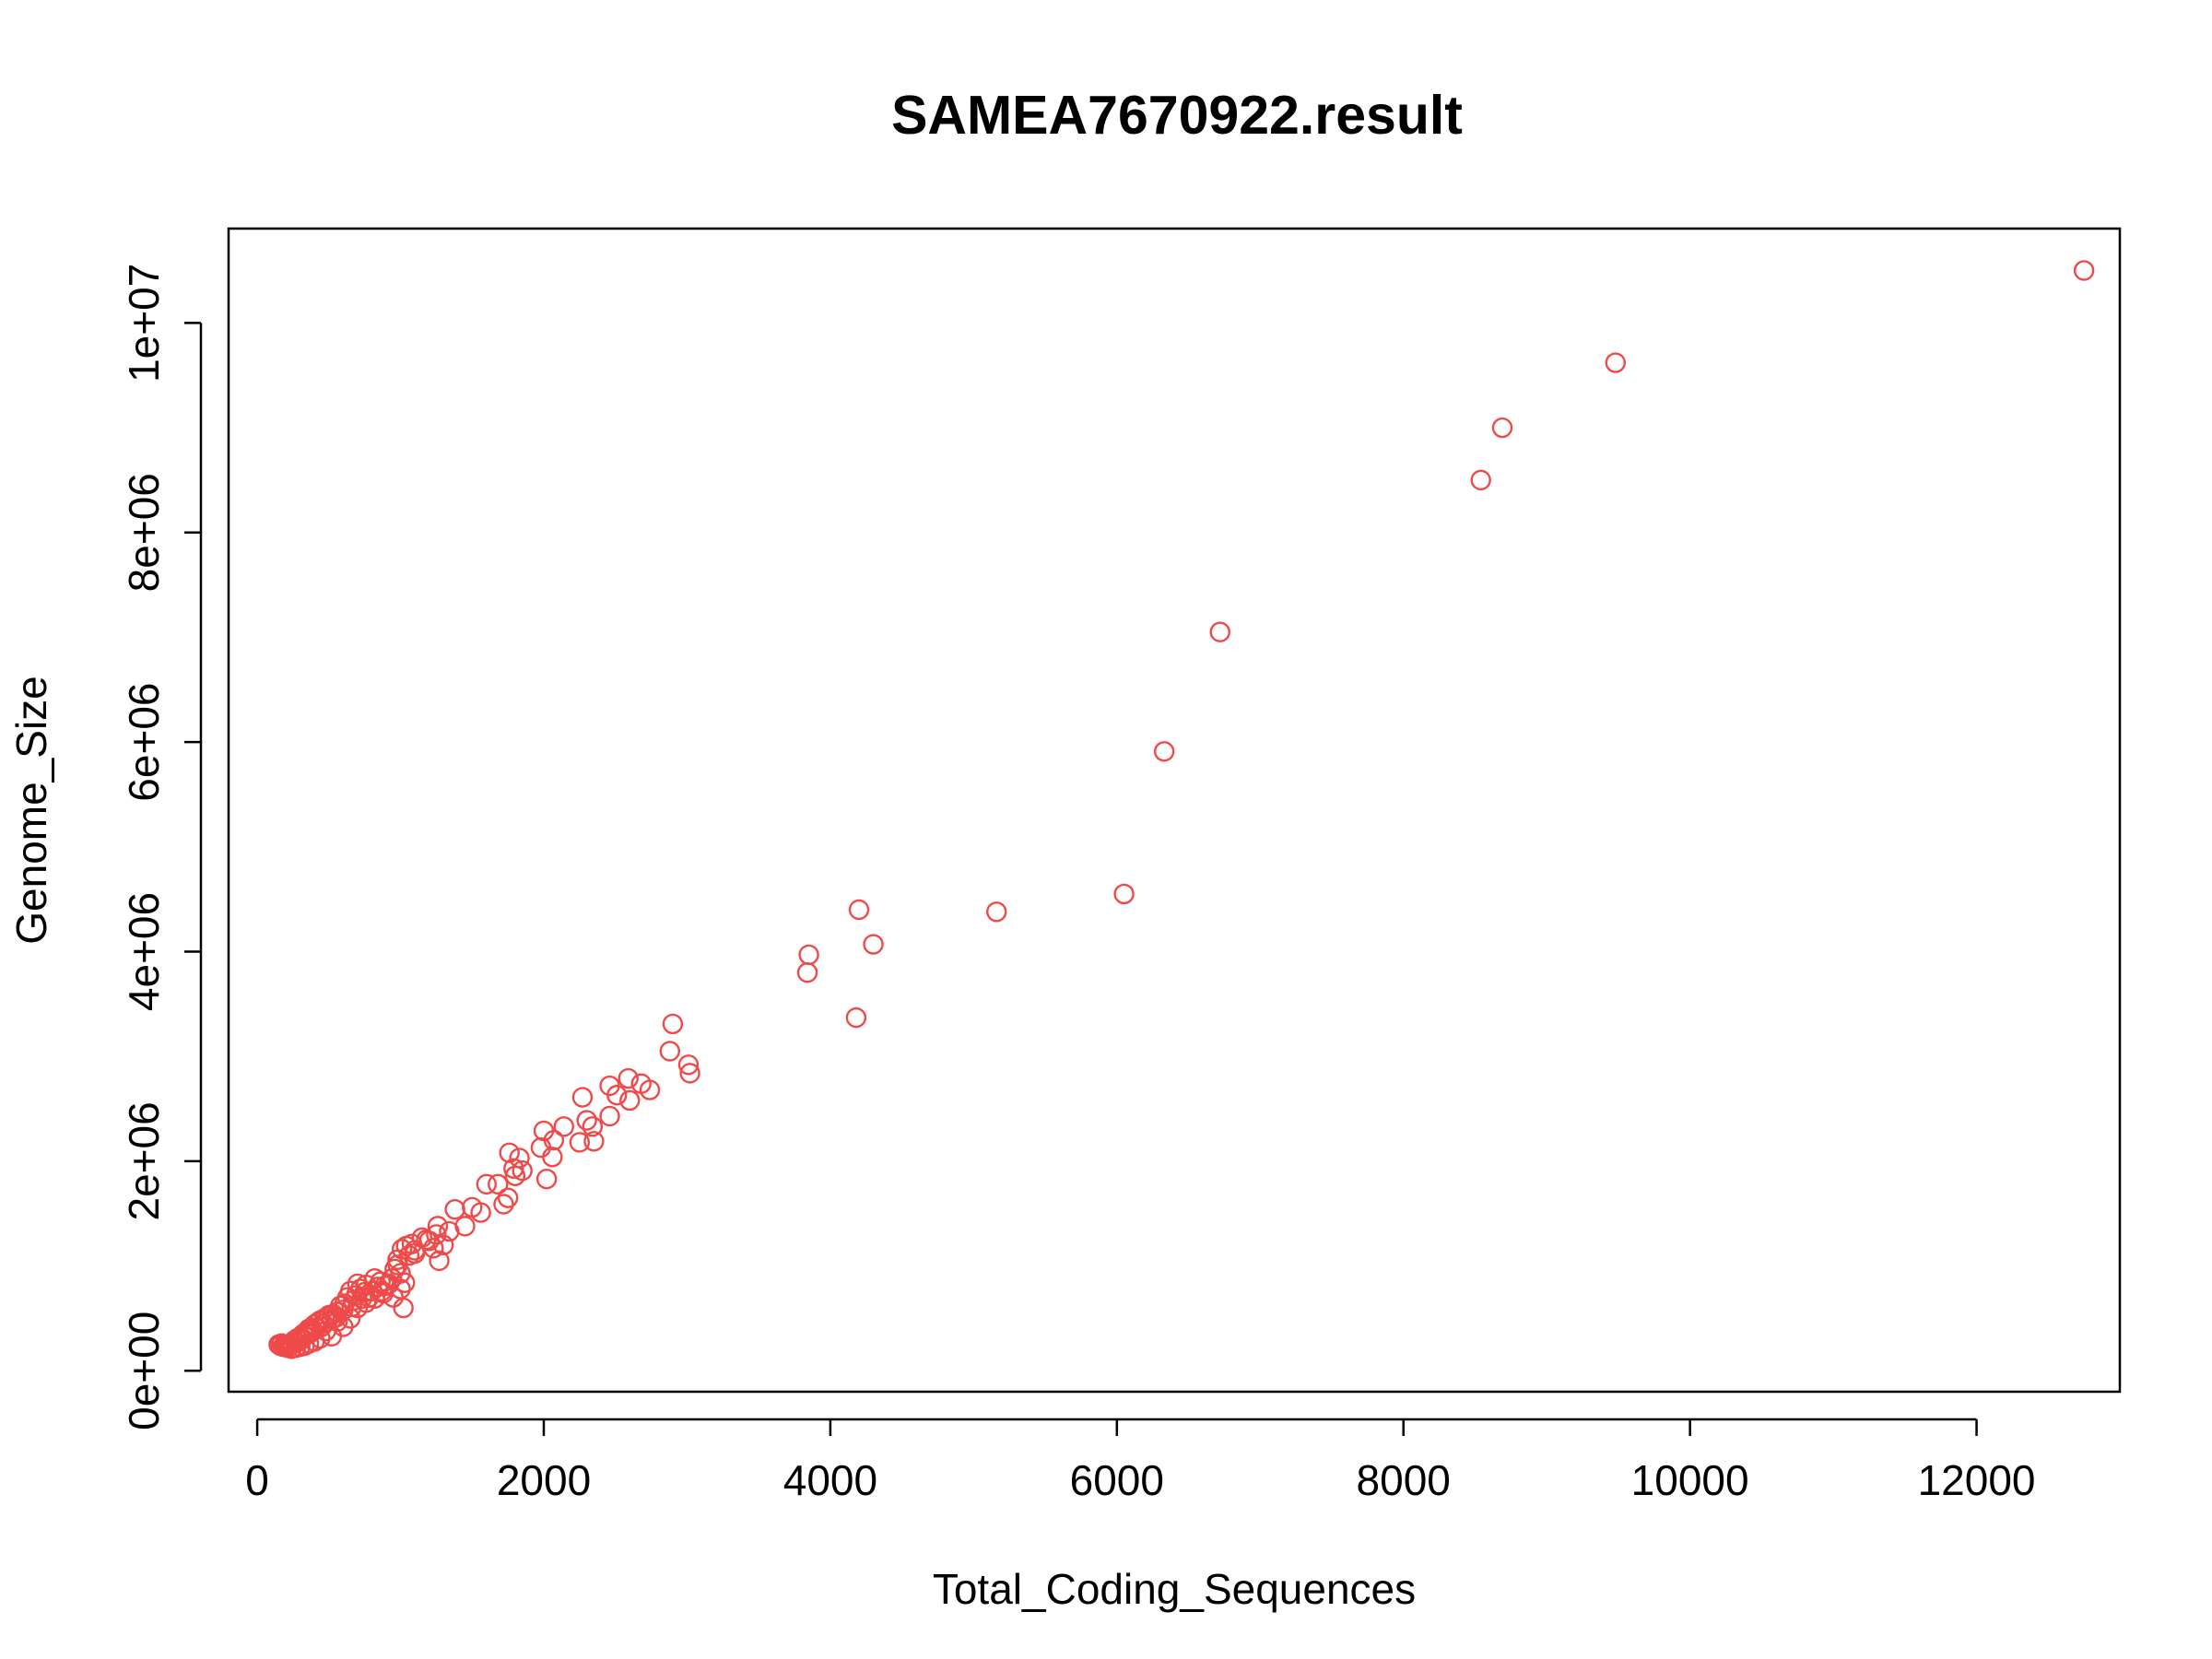 The image size is (2212, 1659). Describe the element at coordinates (144, 532) in the screenshot. I see `y-tick-label: 8e+06` at that location.